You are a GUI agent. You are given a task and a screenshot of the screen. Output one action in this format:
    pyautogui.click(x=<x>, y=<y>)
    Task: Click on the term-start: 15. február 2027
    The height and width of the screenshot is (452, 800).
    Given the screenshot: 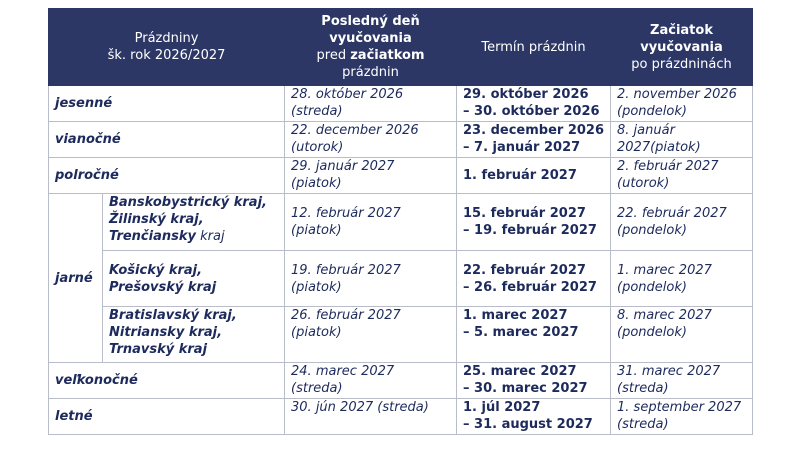 What is the action you would take?
    pyautogui.click(x=524, y=213)
    